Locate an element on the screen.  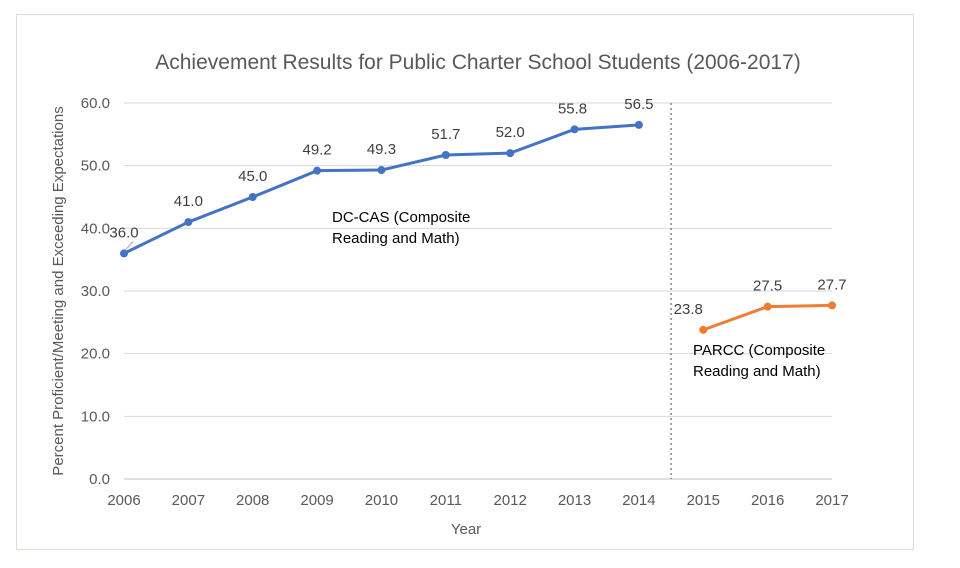
annotation-line: DC-CAS (Composite is located at coordinates (401, 217).